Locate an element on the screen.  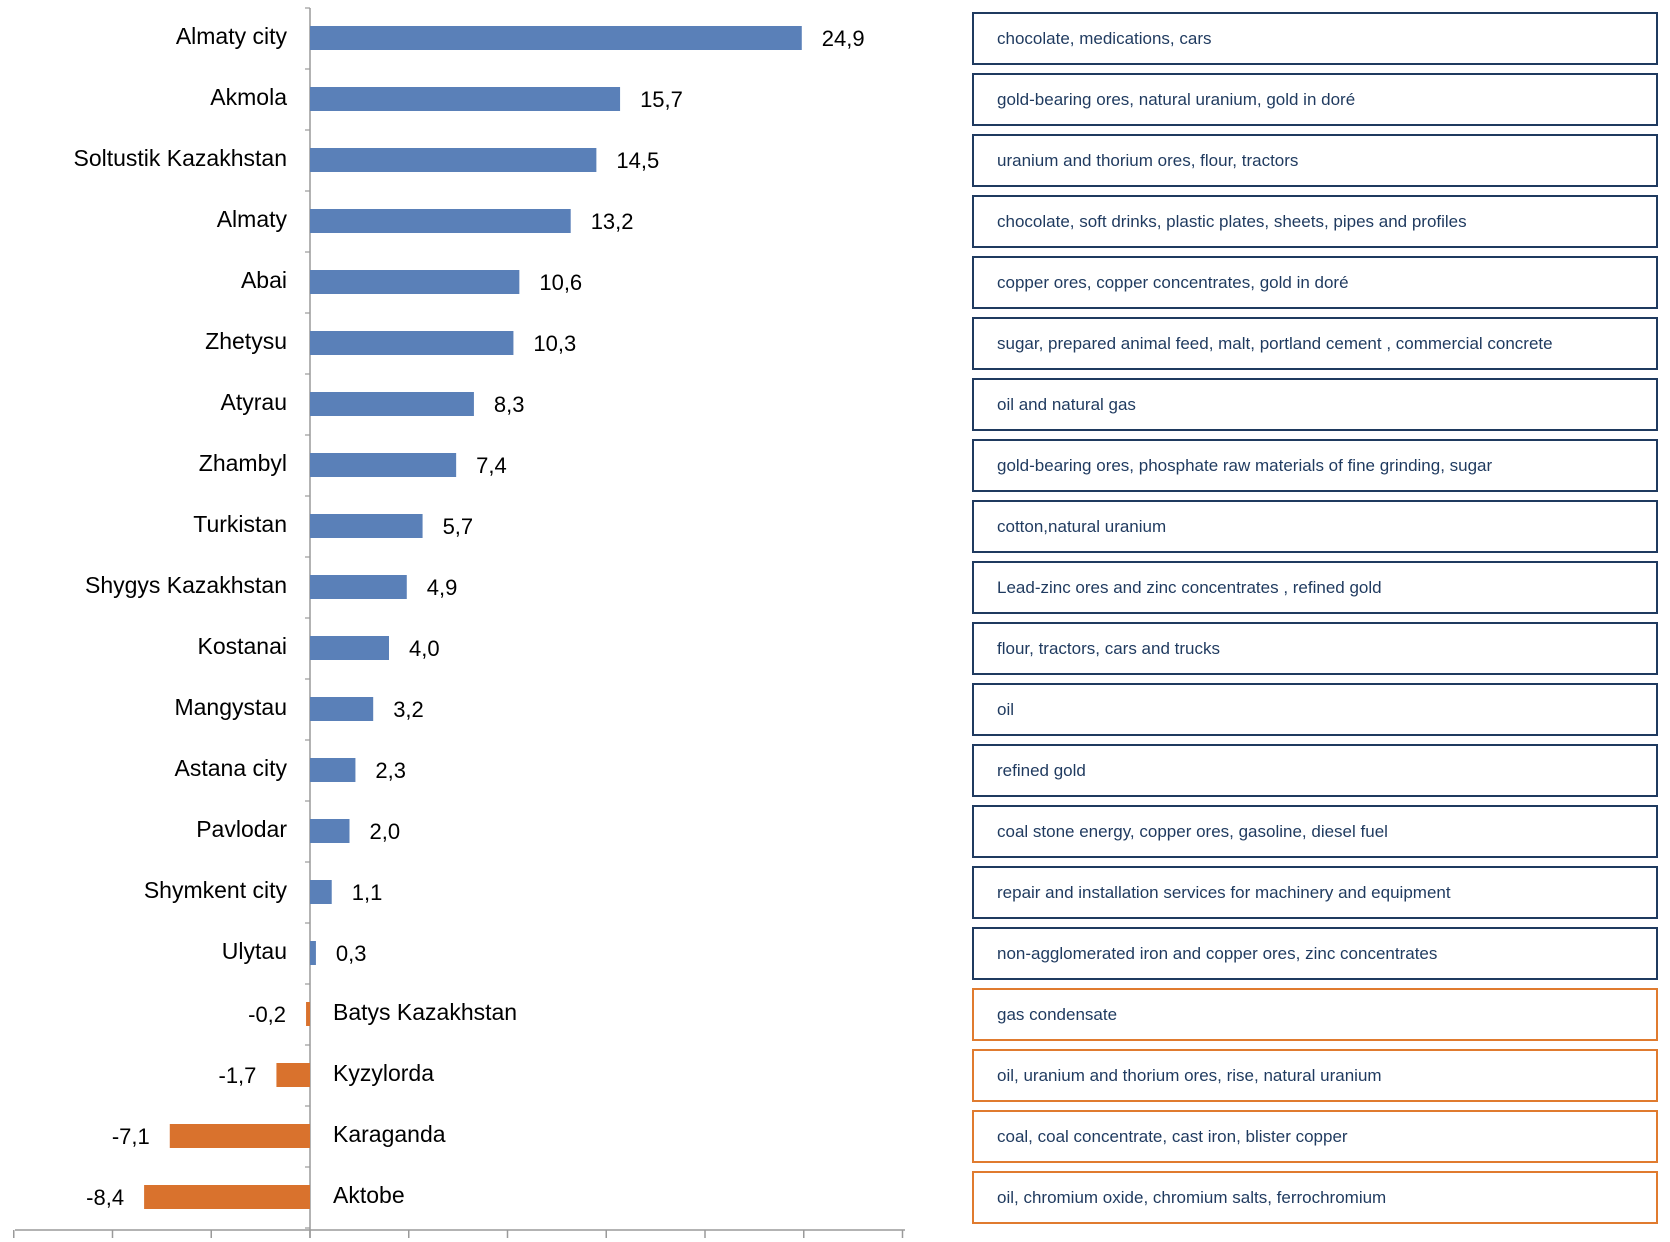
region-label: Aktobe is located at coordinates (369, 1195).